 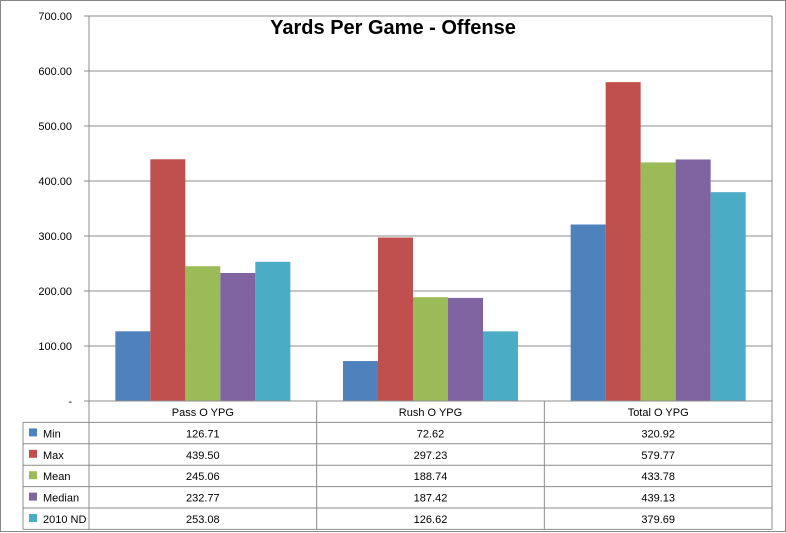 What do you see at coordinates (658, 477) in the screenshot?
I see `data-label: 433.78` at bounding box center [658, 477].